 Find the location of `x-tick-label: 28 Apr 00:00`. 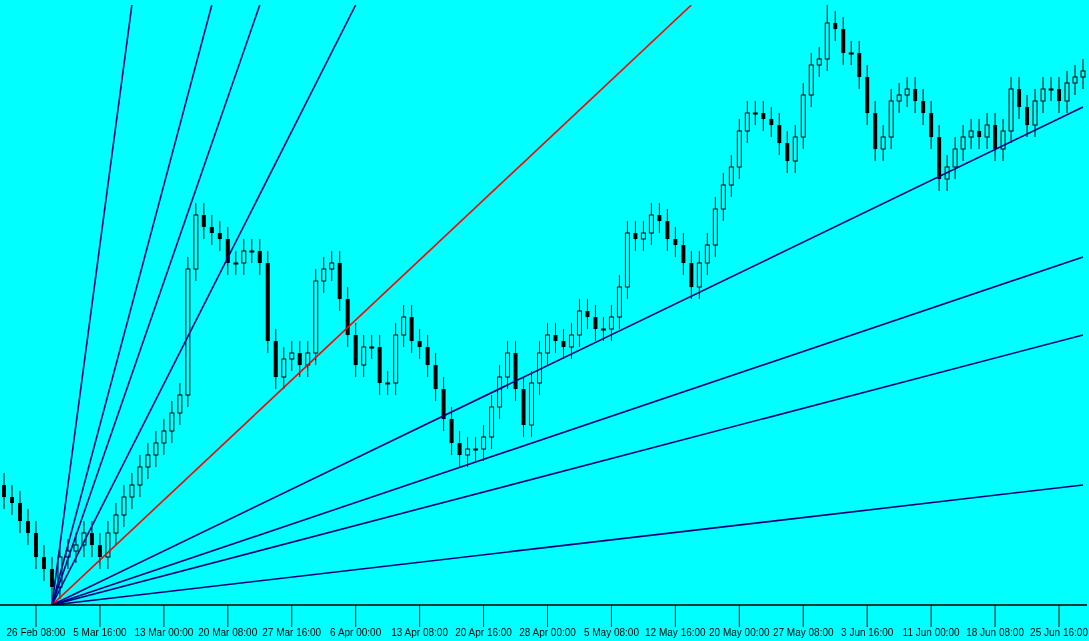

x-tick-label: 28 Apr 00:00 is located at coordinates (548, 632).